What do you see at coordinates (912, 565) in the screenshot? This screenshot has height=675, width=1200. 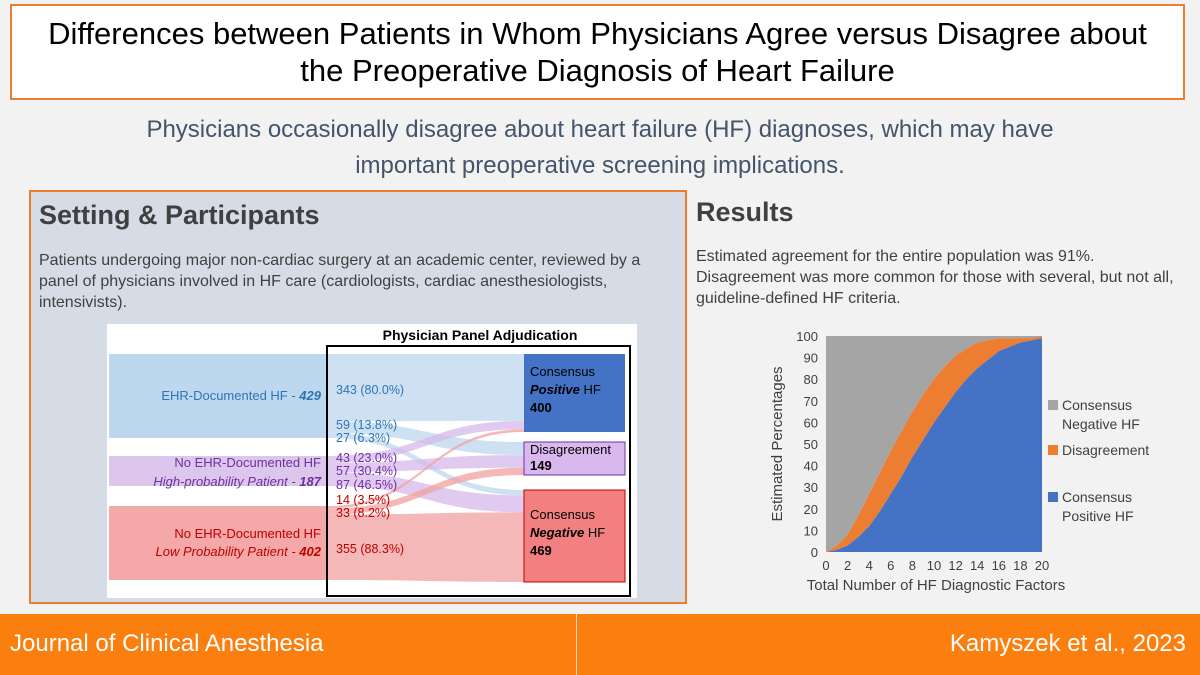 I see `x-tick-label: 8` at bounding box center [912, 565].